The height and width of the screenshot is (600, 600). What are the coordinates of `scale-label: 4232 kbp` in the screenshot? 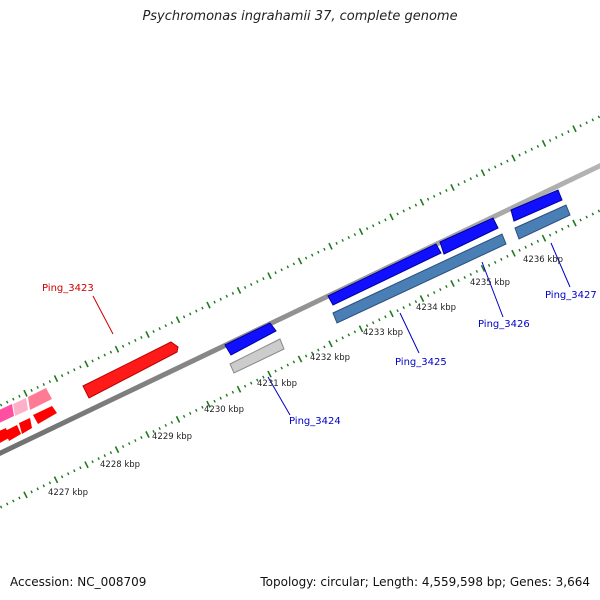 It's located at (330, 358).